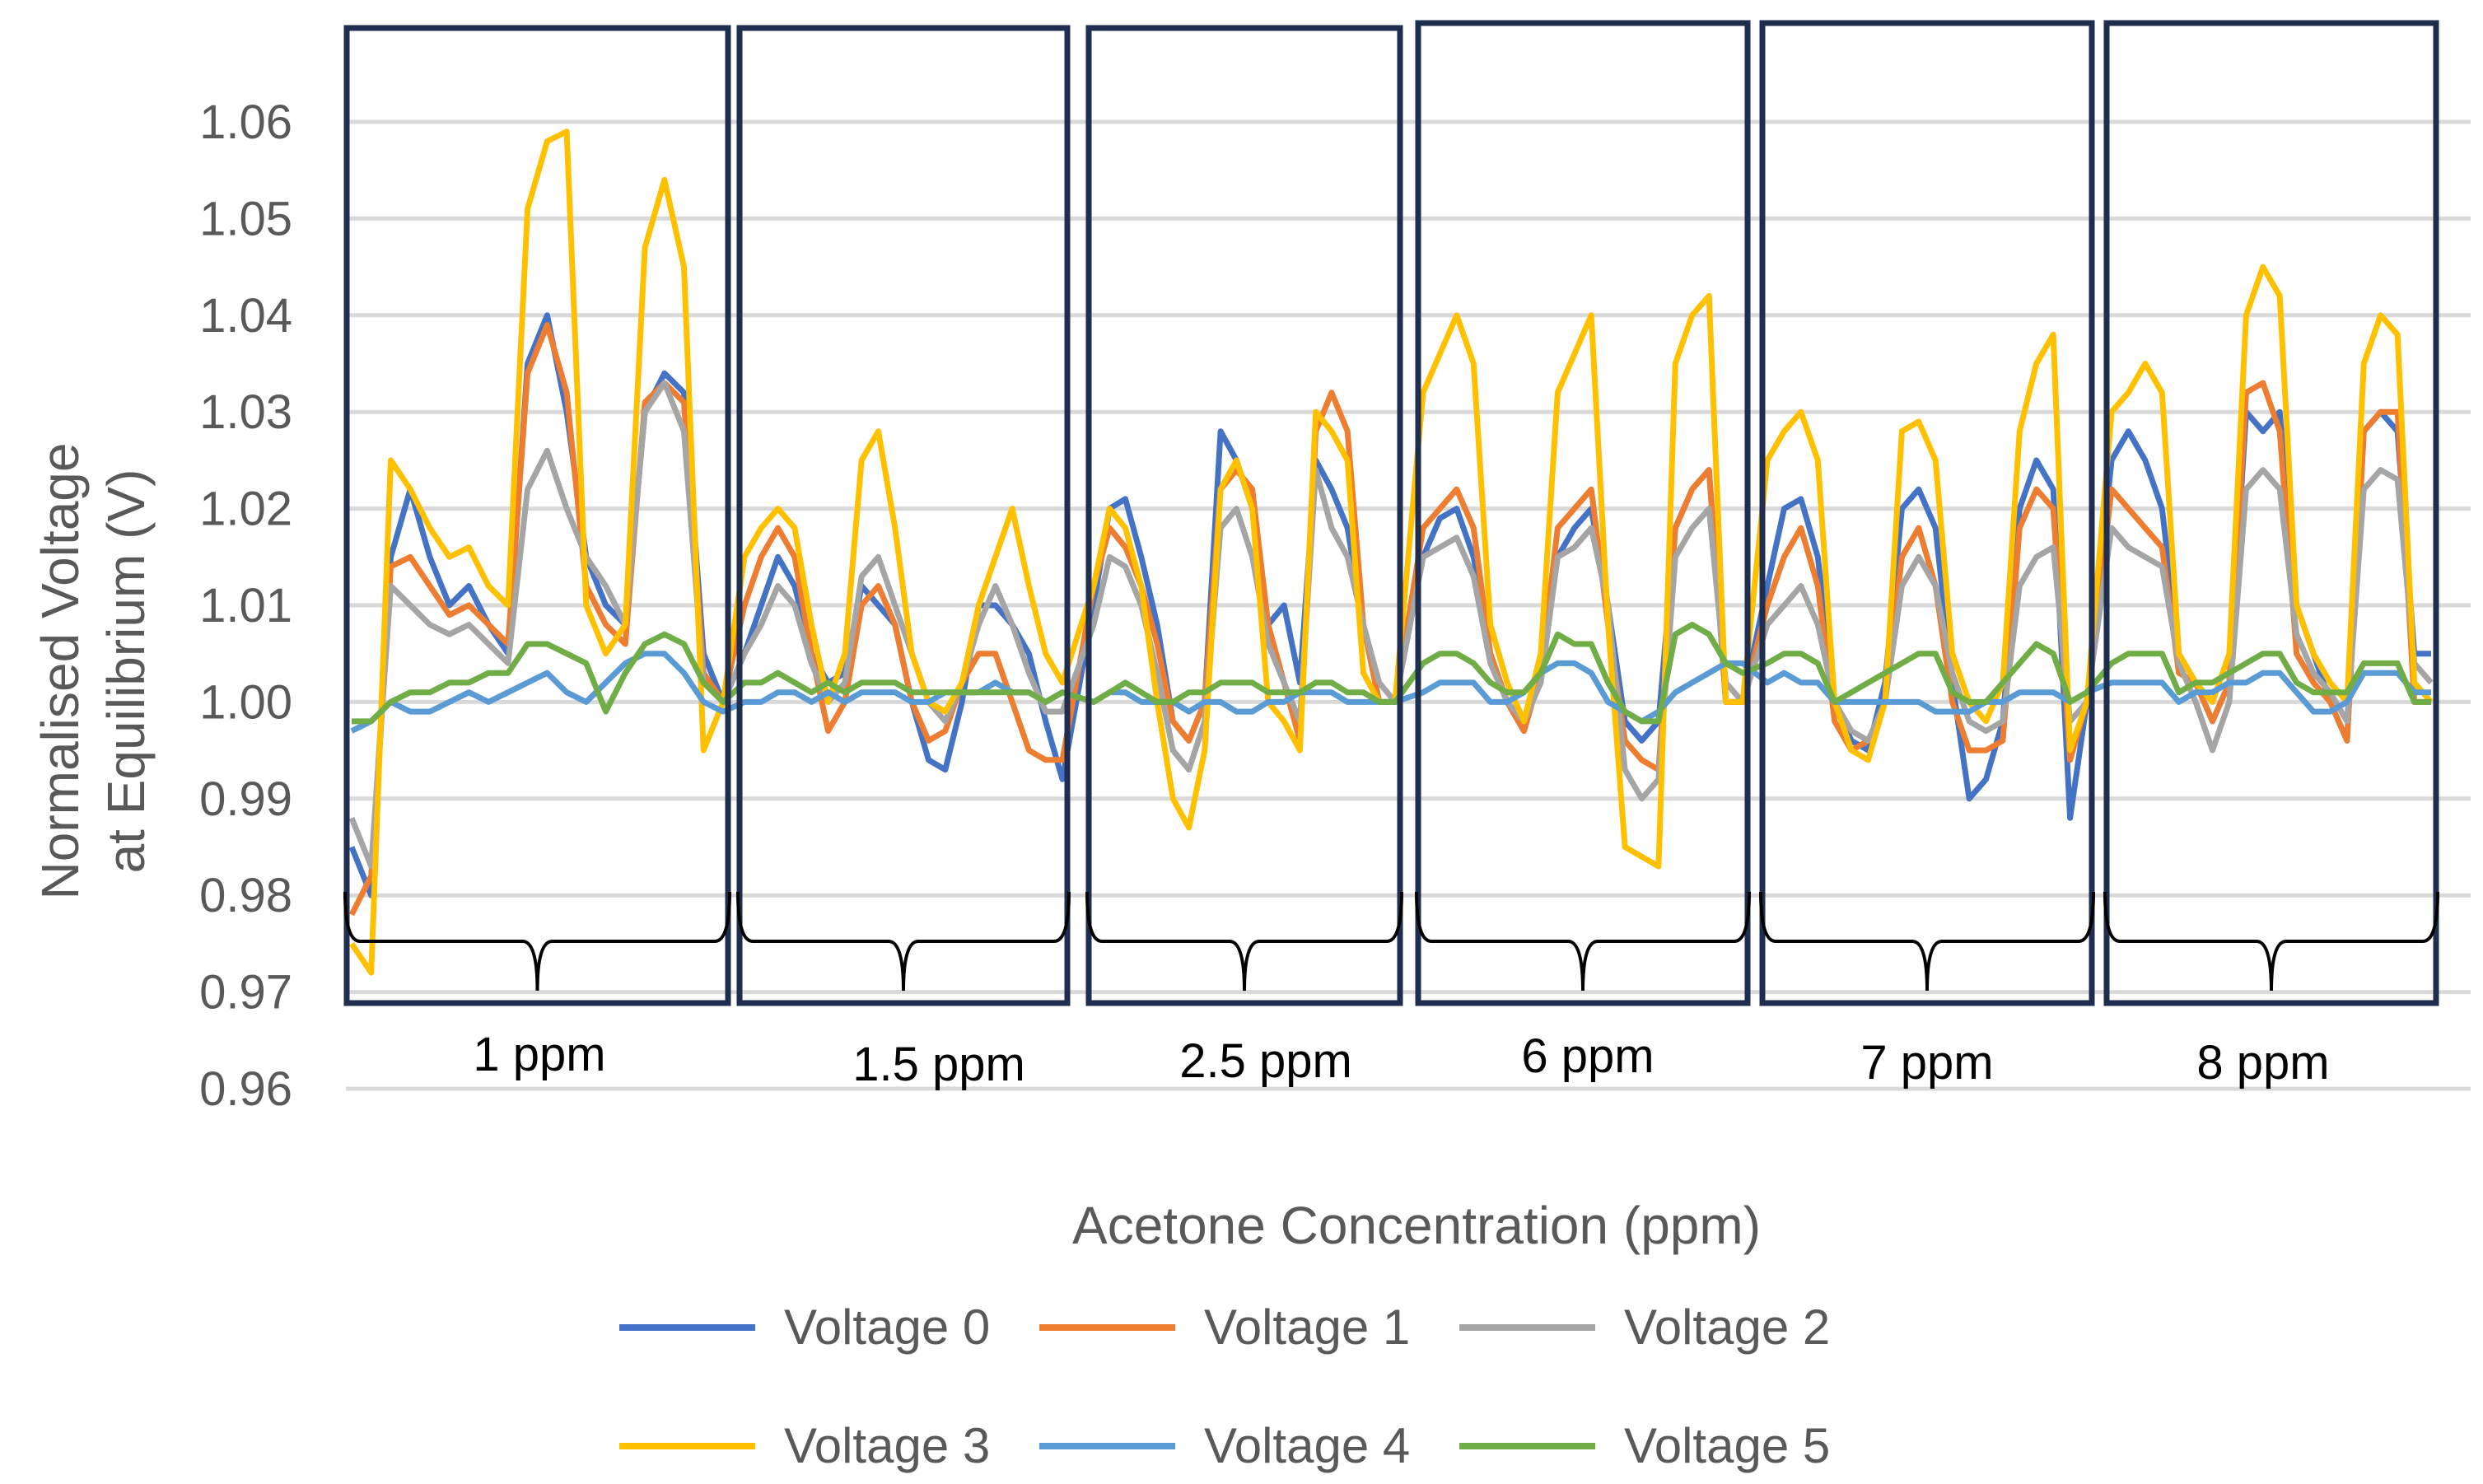 Image resolution: width=2483 pixels, height=1484 pixels. What do you see at coordinates (245, 412) in the screenshot?
I see `y-tick-label: 1.03` at bounding box center [245, 412].